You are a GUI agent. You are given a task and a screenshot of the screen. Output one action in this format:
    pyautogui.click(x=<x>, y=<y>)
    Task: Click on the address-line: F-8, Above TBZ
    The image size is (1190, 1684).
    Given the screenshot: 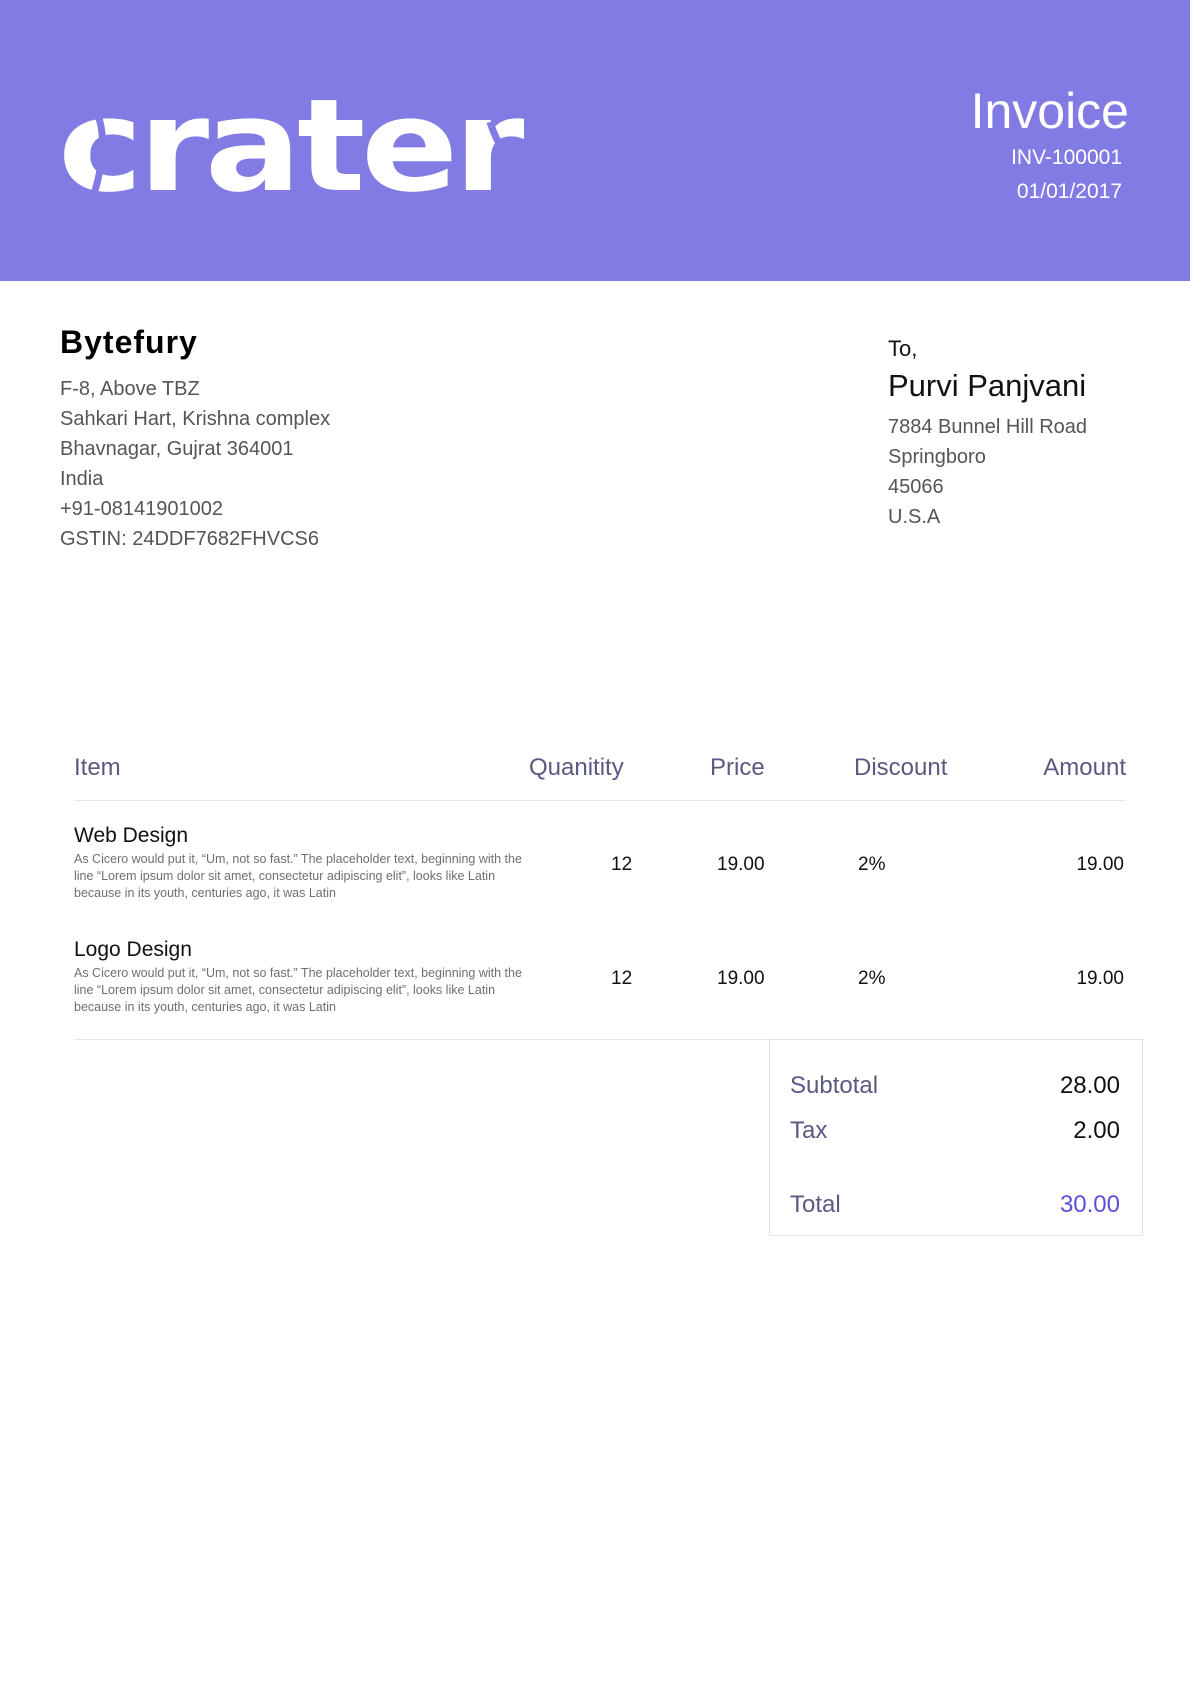 What is the action you would take?
    pyautogui.click(x=130, y=389)
    